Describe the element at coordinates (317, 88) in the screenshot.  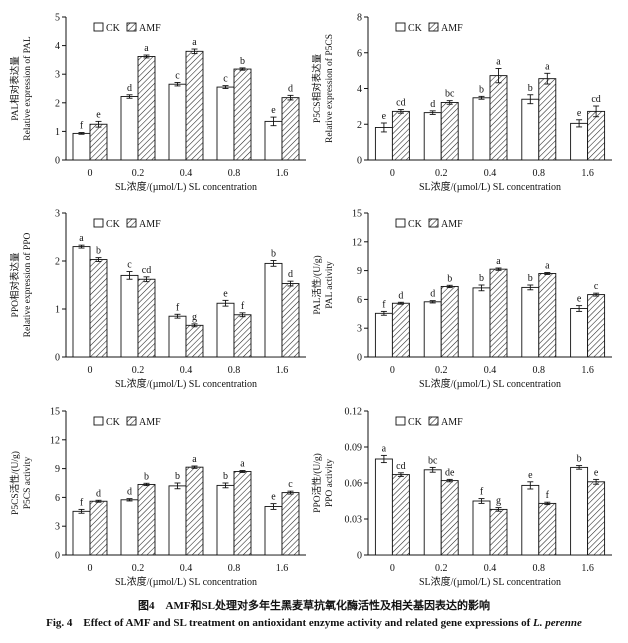
I see `y-axis-label-cn: P5CS相对表达量` at that location.